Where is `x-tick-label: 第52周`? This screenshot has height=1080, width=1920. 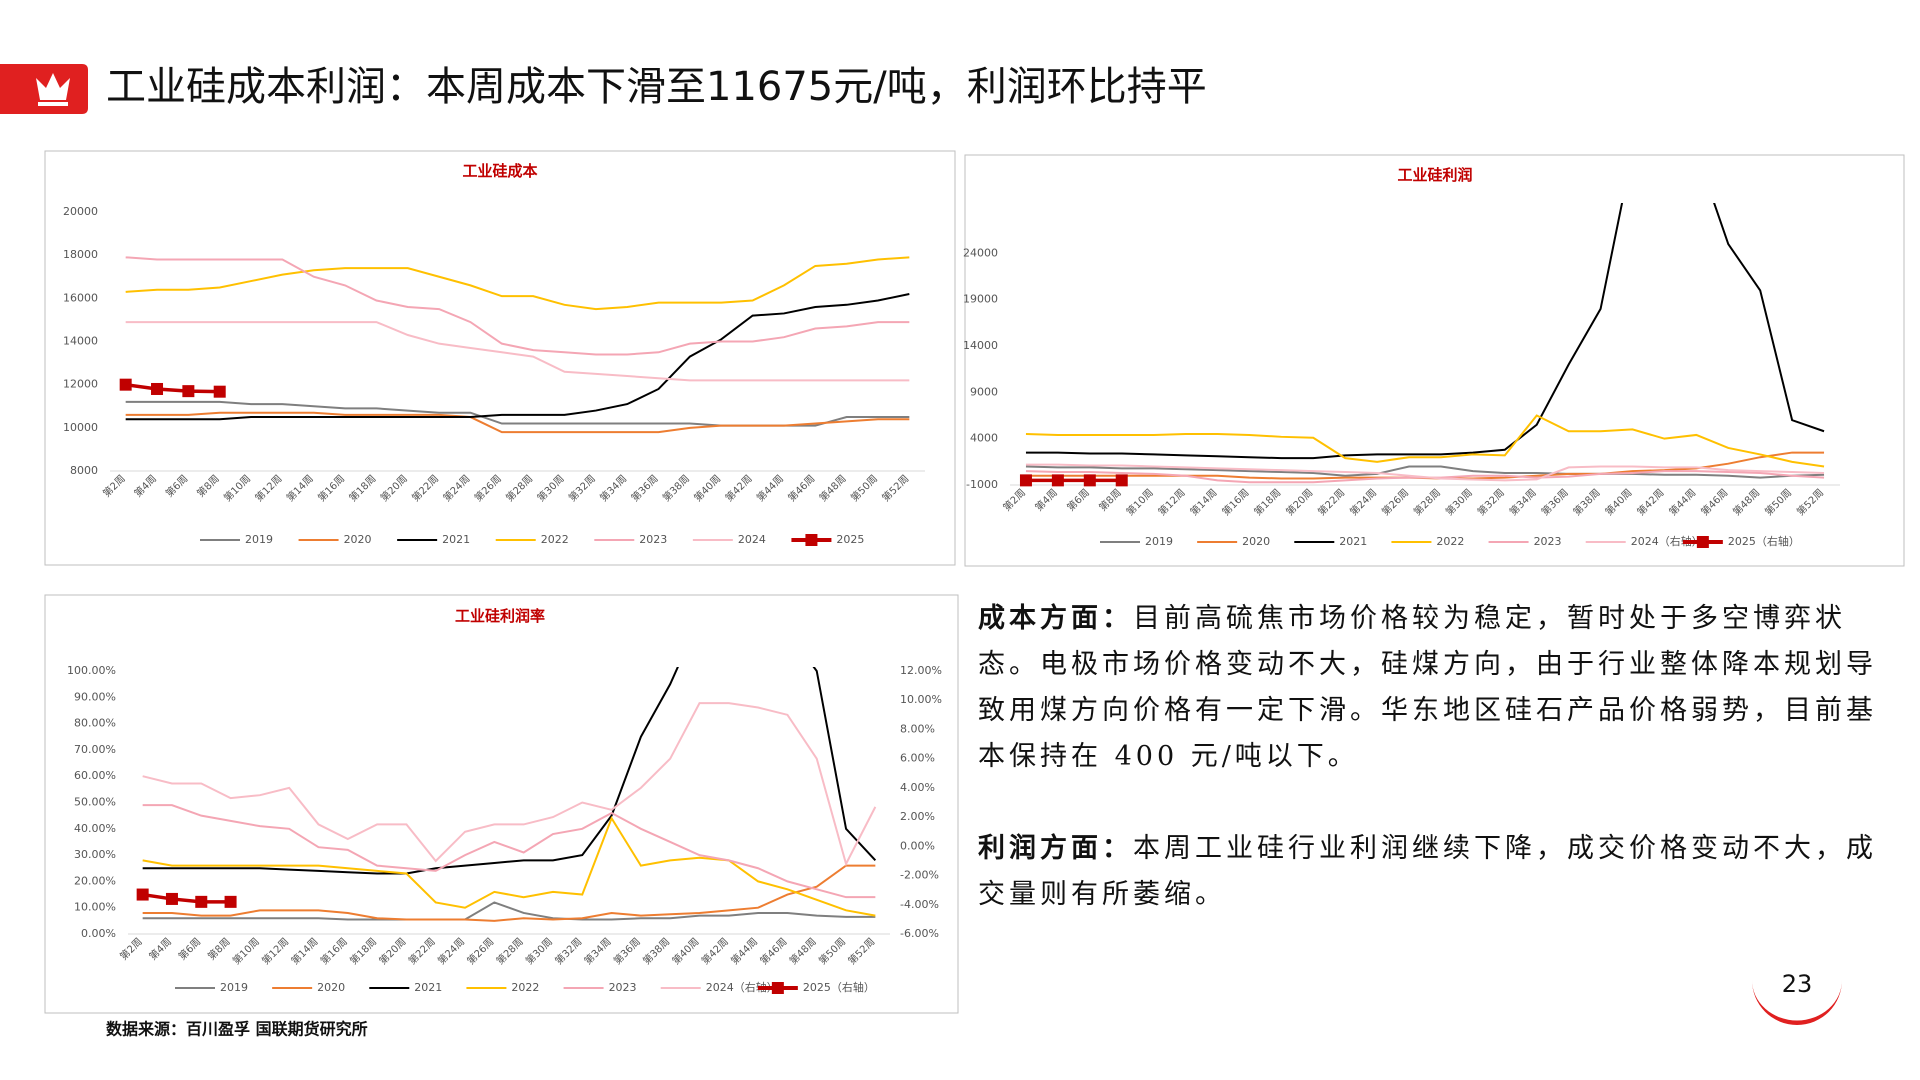
x-tick-label: 第52周 is located at coordinates (861, 951).